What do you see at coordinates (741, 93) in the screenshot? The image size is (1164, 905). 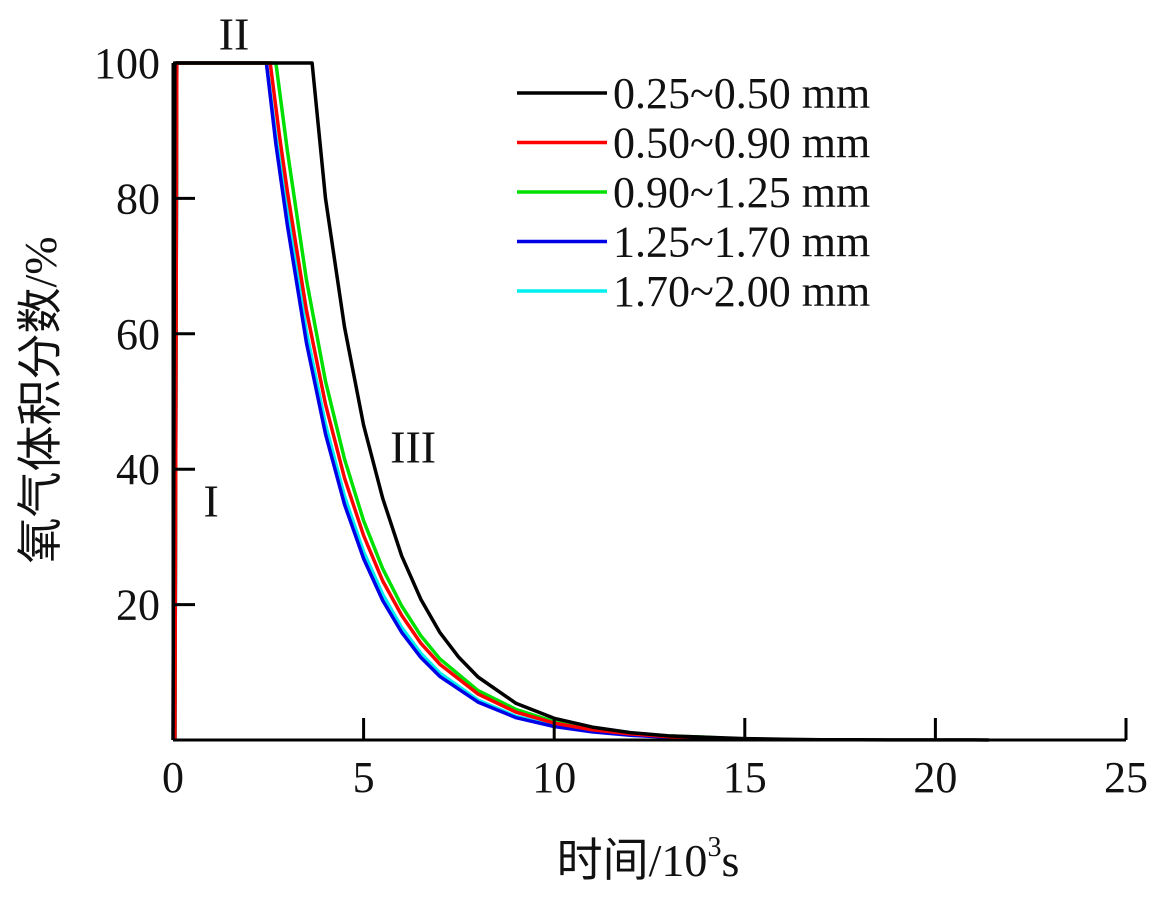 I see `legend-label-1: 0.25~0.50 mm` at bounding box center [741, 93].